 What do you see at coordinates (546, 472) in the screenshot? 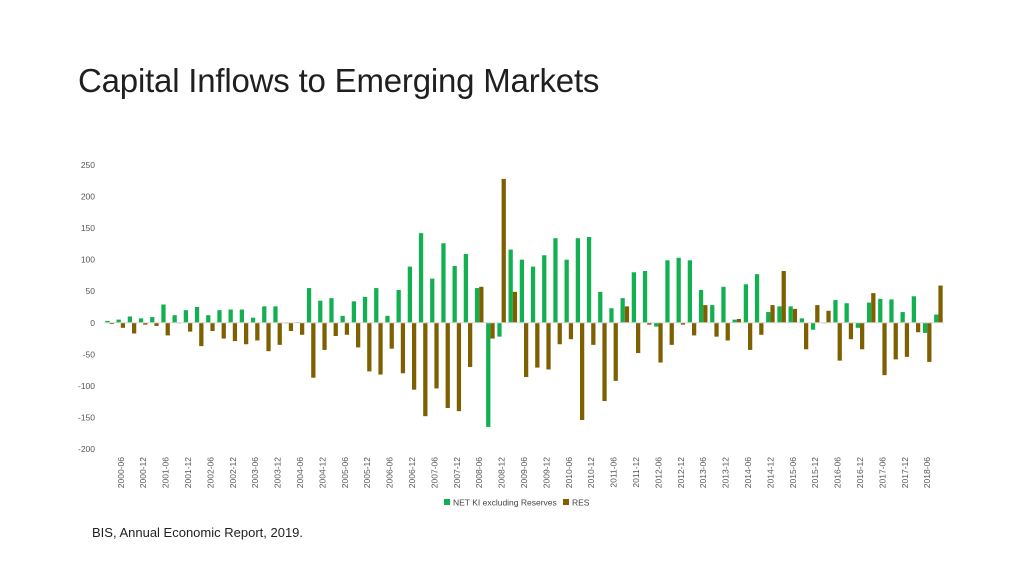
I see `x-tick-label: 2009-12` at bounding box center [546, 472].